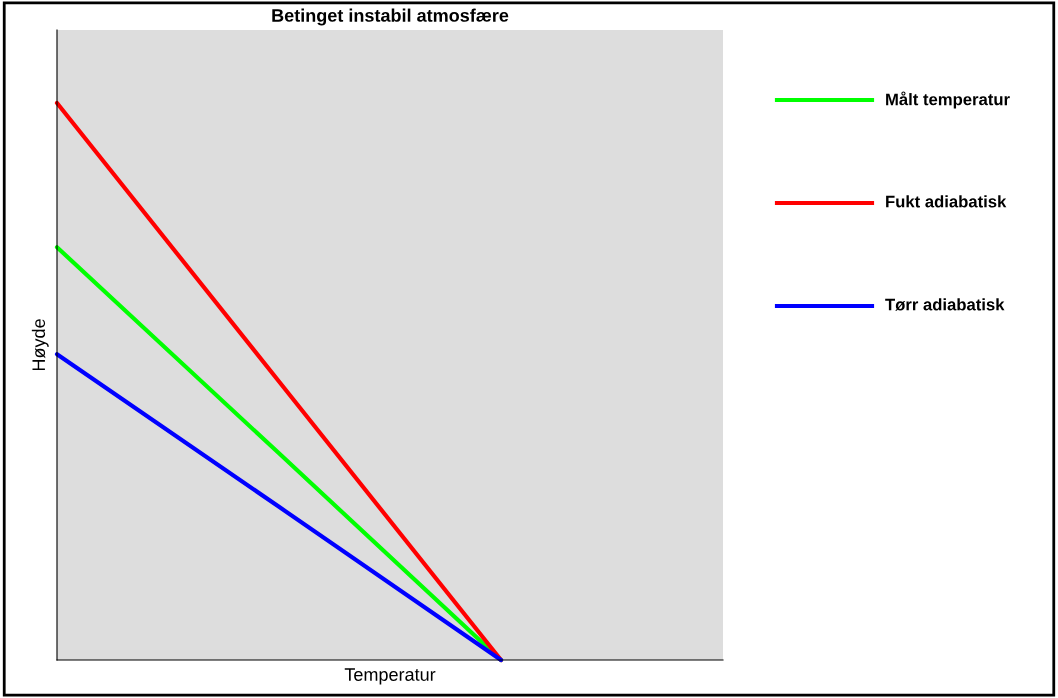 The width and height of the screenshot is (1058, 698). I want to click on chart-title: Betinget instabil atmosfære, so click(390, 17).